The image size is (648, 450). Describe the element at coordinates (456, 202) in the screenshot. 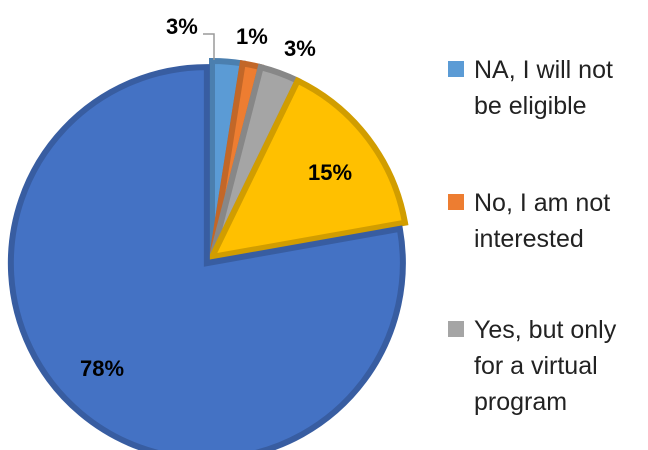

I see `legend-swatch-not-interested` at that location.